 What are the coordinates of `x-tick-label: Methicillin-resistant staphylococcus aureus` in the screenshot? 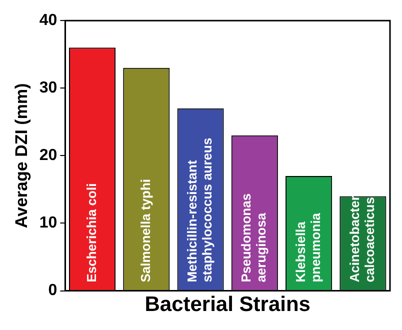 It's located at (199, 210).